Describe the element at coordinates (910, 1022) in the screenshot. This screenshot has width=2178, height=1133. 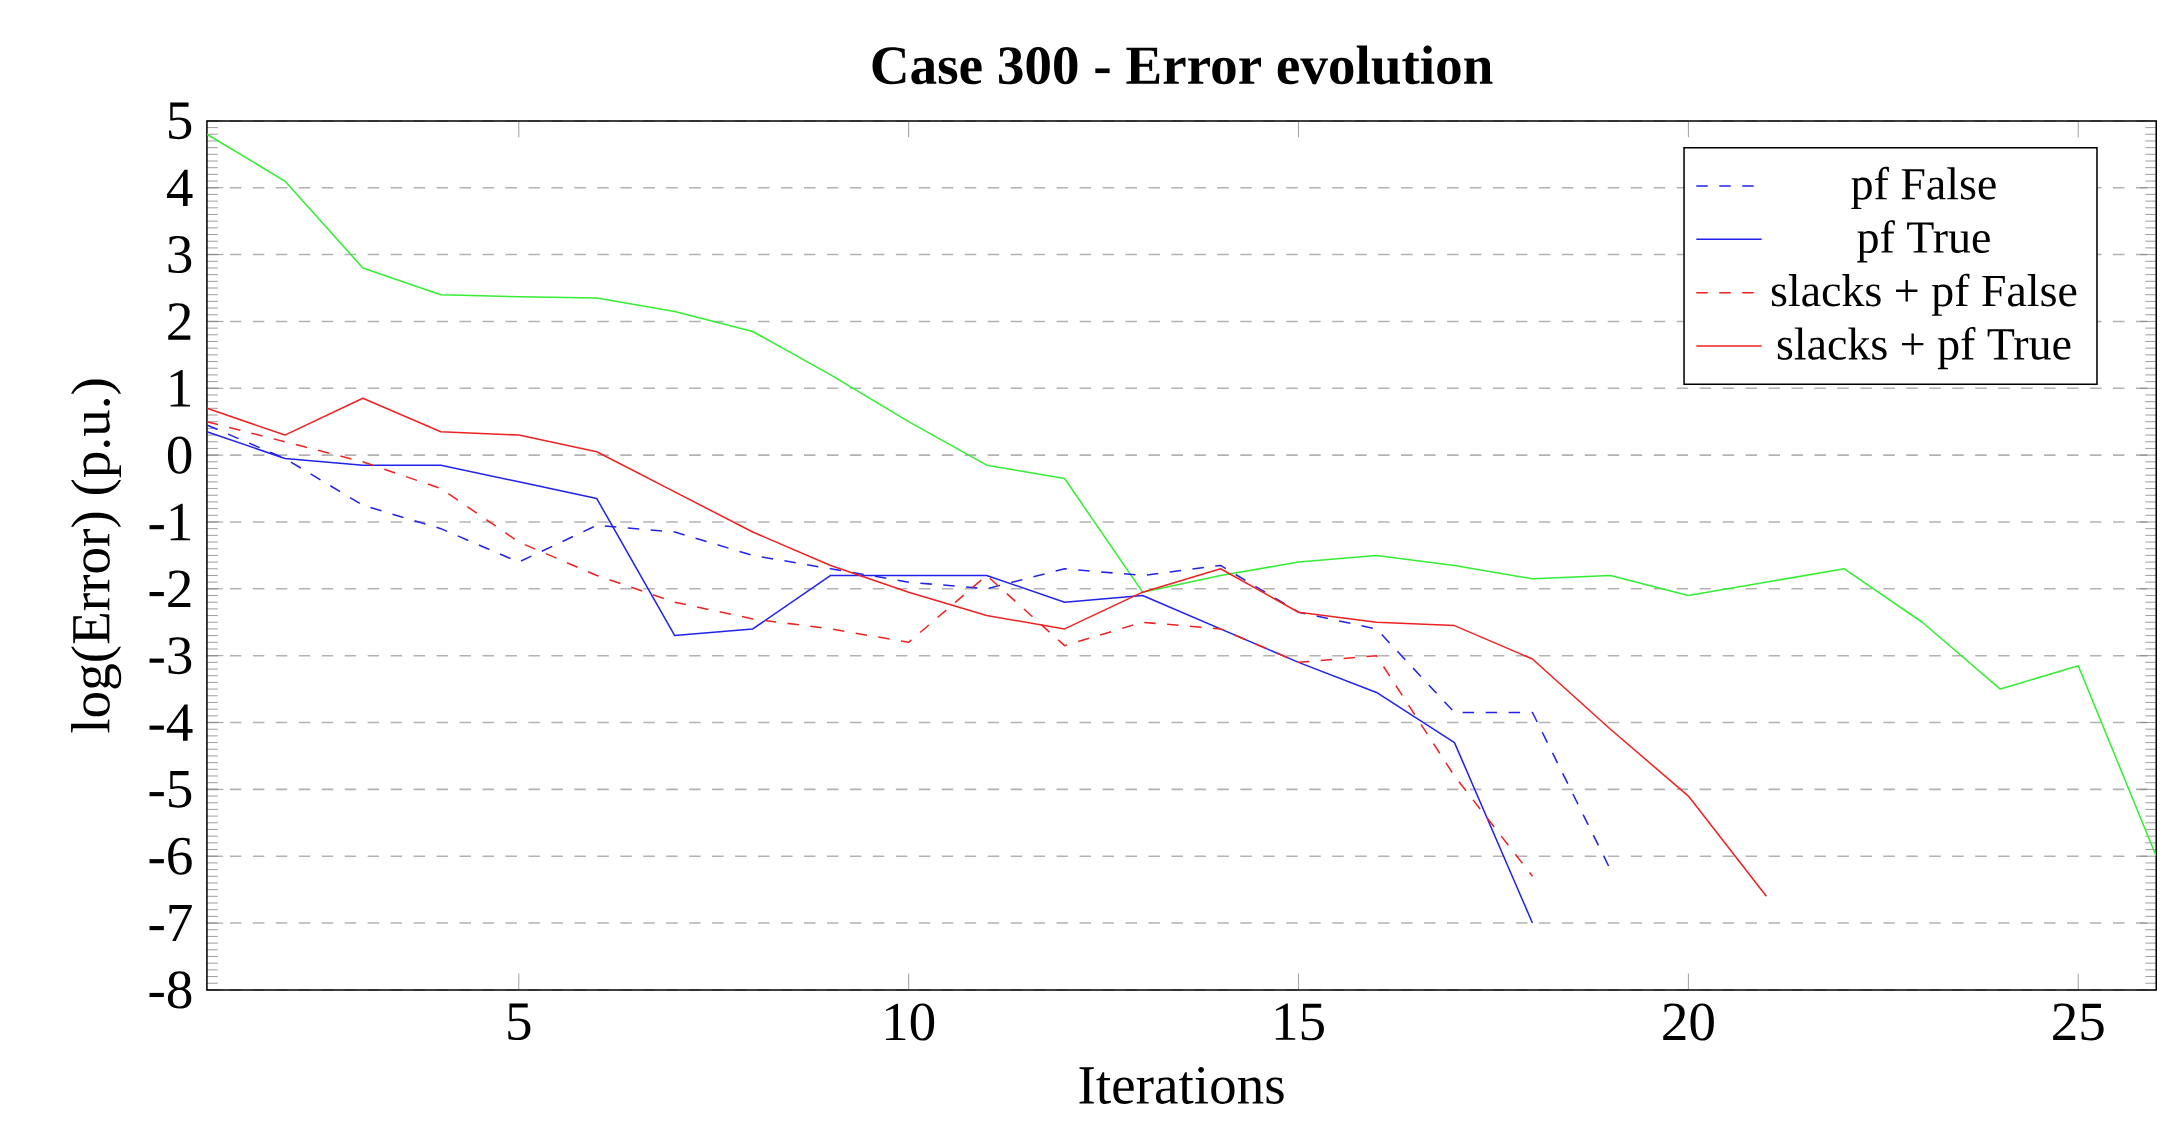
I see `x-tick-label: 10` at that location.